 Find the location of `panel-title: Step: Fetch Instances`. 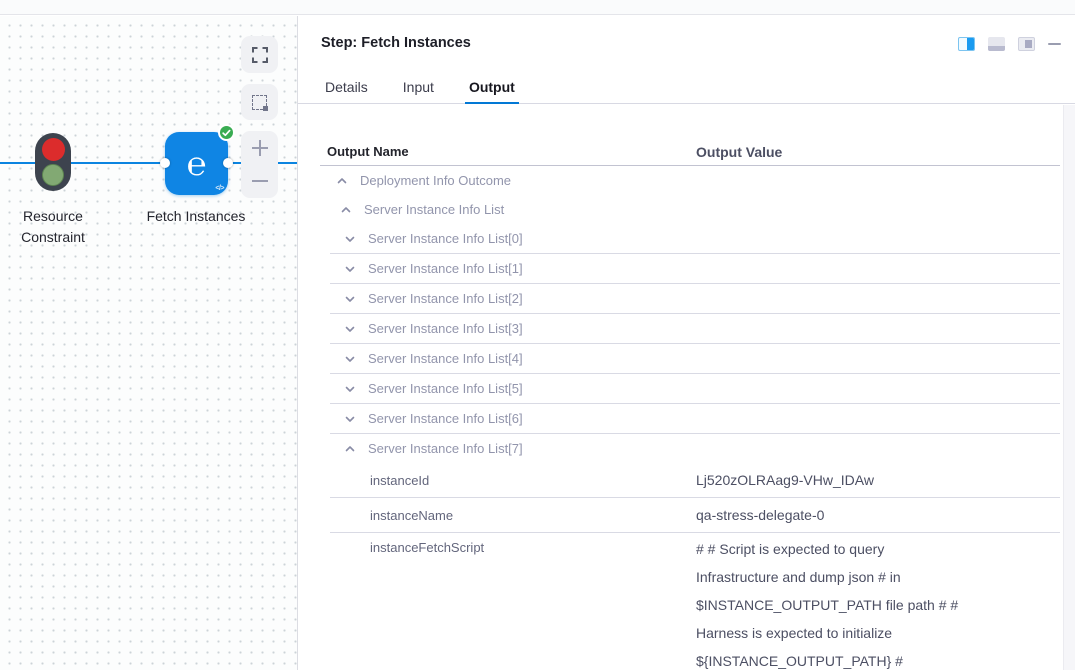

panel-title: Step: Fetch Instances is located at coordinates (396, 43).